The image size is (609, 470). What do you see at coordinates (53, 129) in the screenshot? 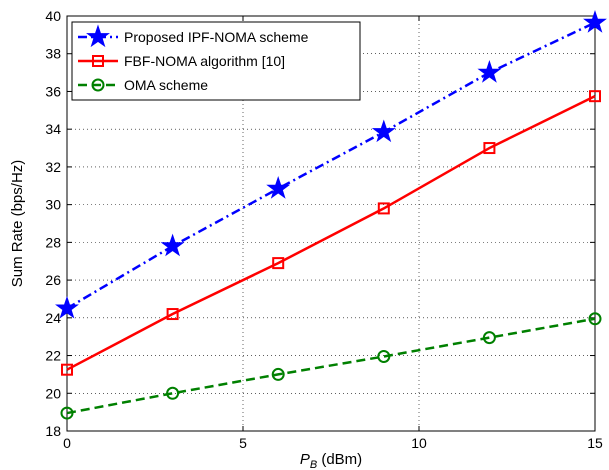
I see `y-tick-label: 34` at bounding box center [53, 129].